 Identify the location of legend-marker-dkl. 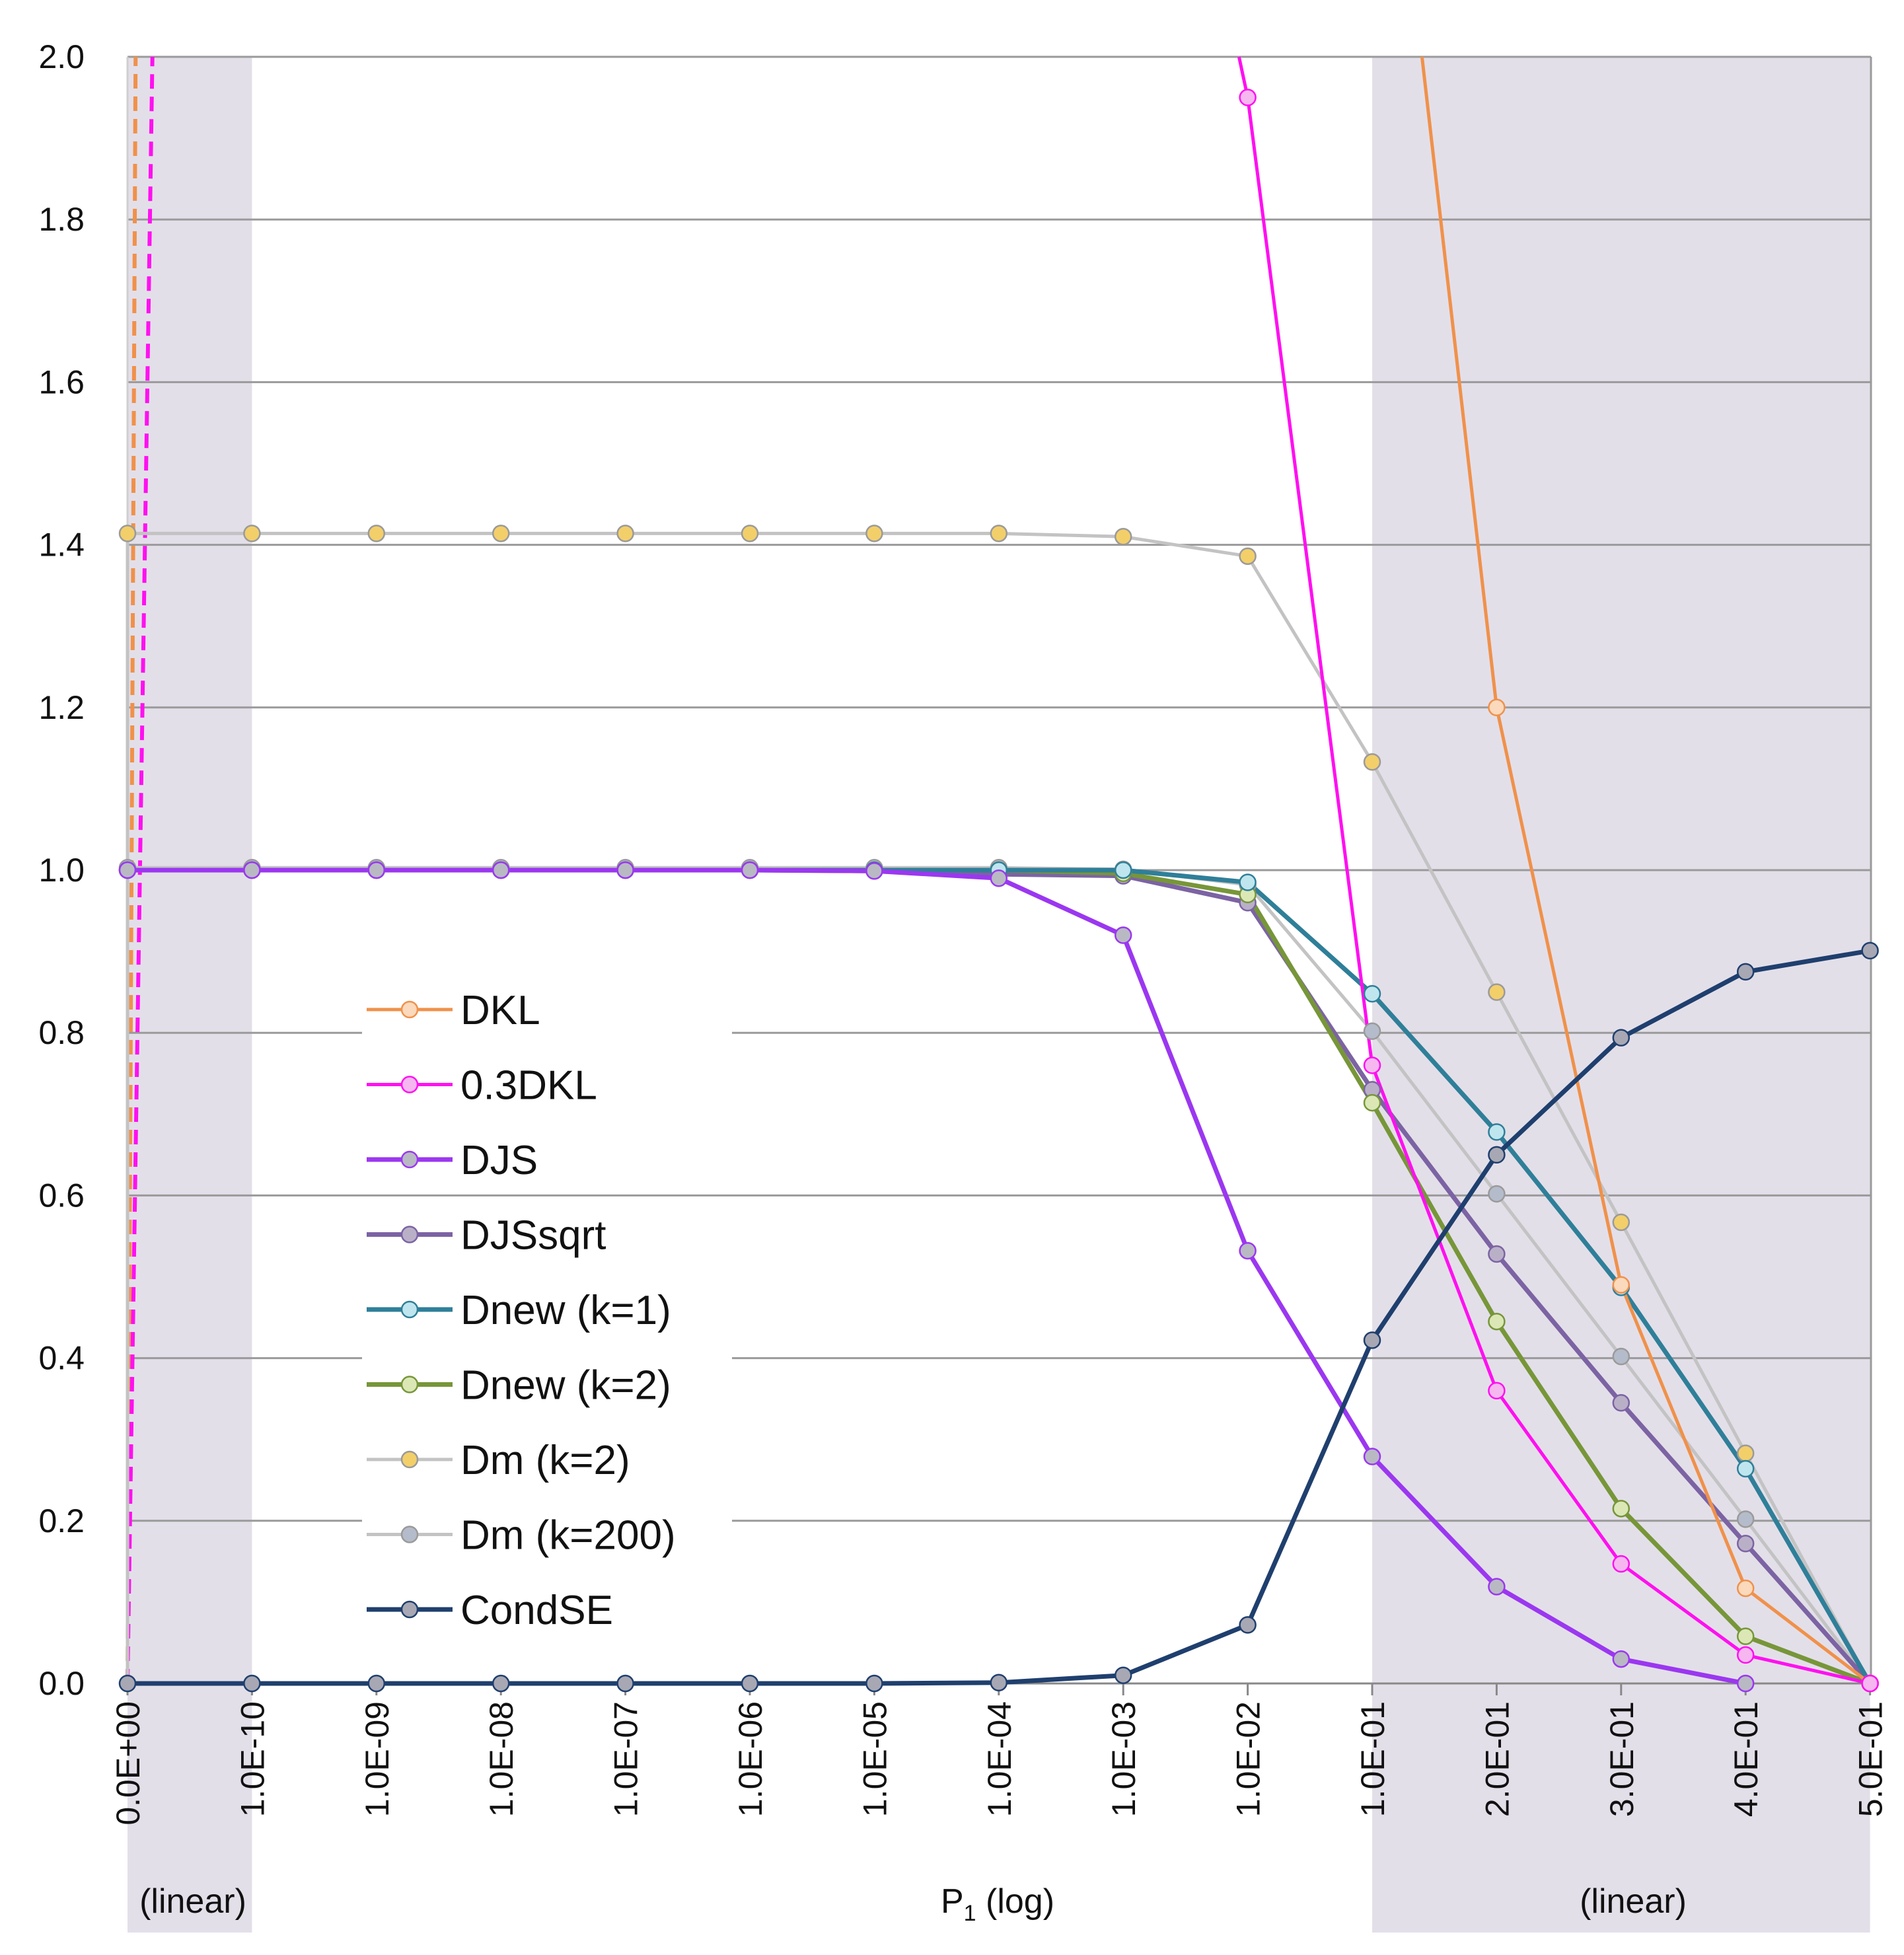
(409, 1009).